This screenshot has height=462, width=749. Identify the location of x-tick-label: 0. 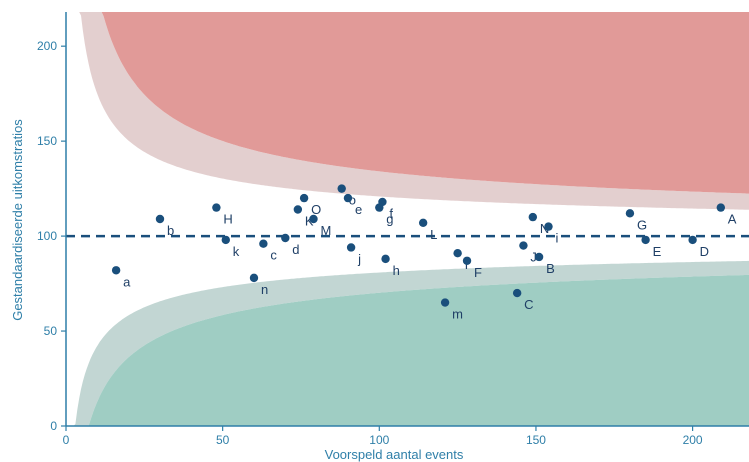
(66, 440).